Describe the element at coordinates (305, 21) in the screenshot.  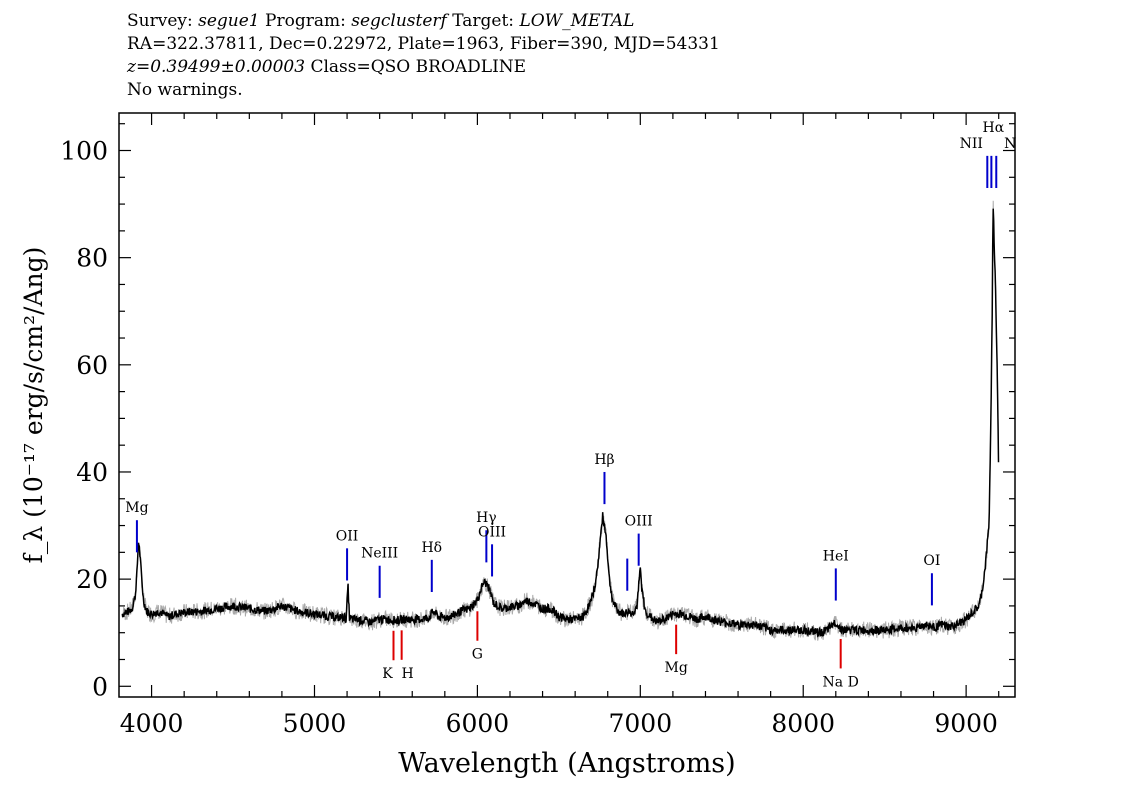
I see `program-label: Program:` at that location.